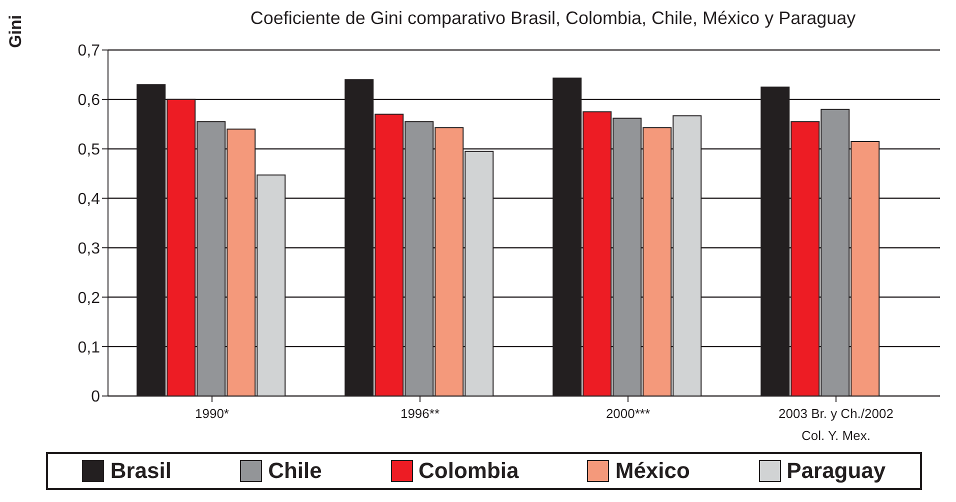 The height and width of the screenshot is (502, 956). I want to click on y-tick-label: 0,7, so click(89, 51).